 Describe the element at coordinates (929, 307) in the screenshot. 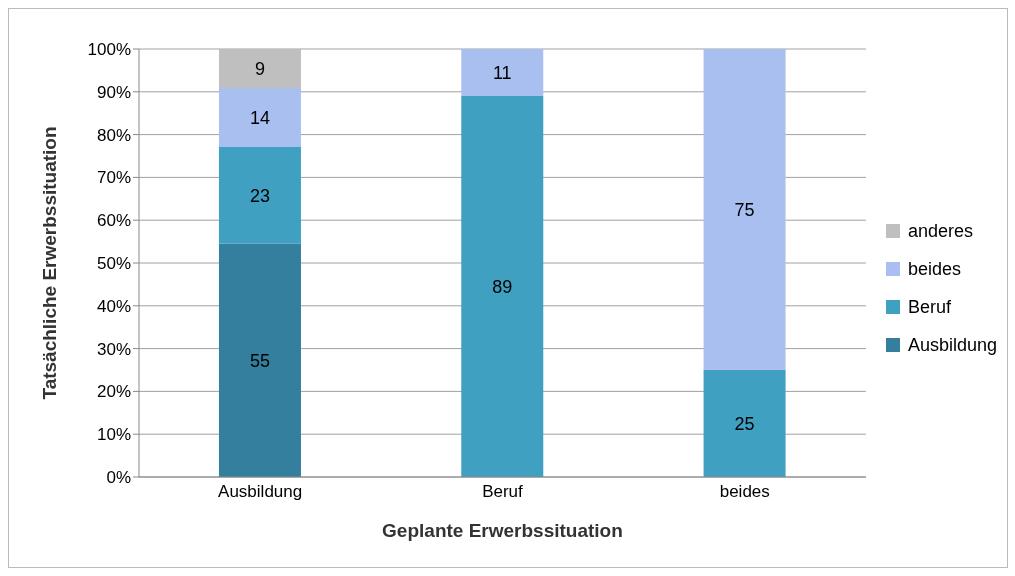

I see `legend-label: Beruf` at that location.